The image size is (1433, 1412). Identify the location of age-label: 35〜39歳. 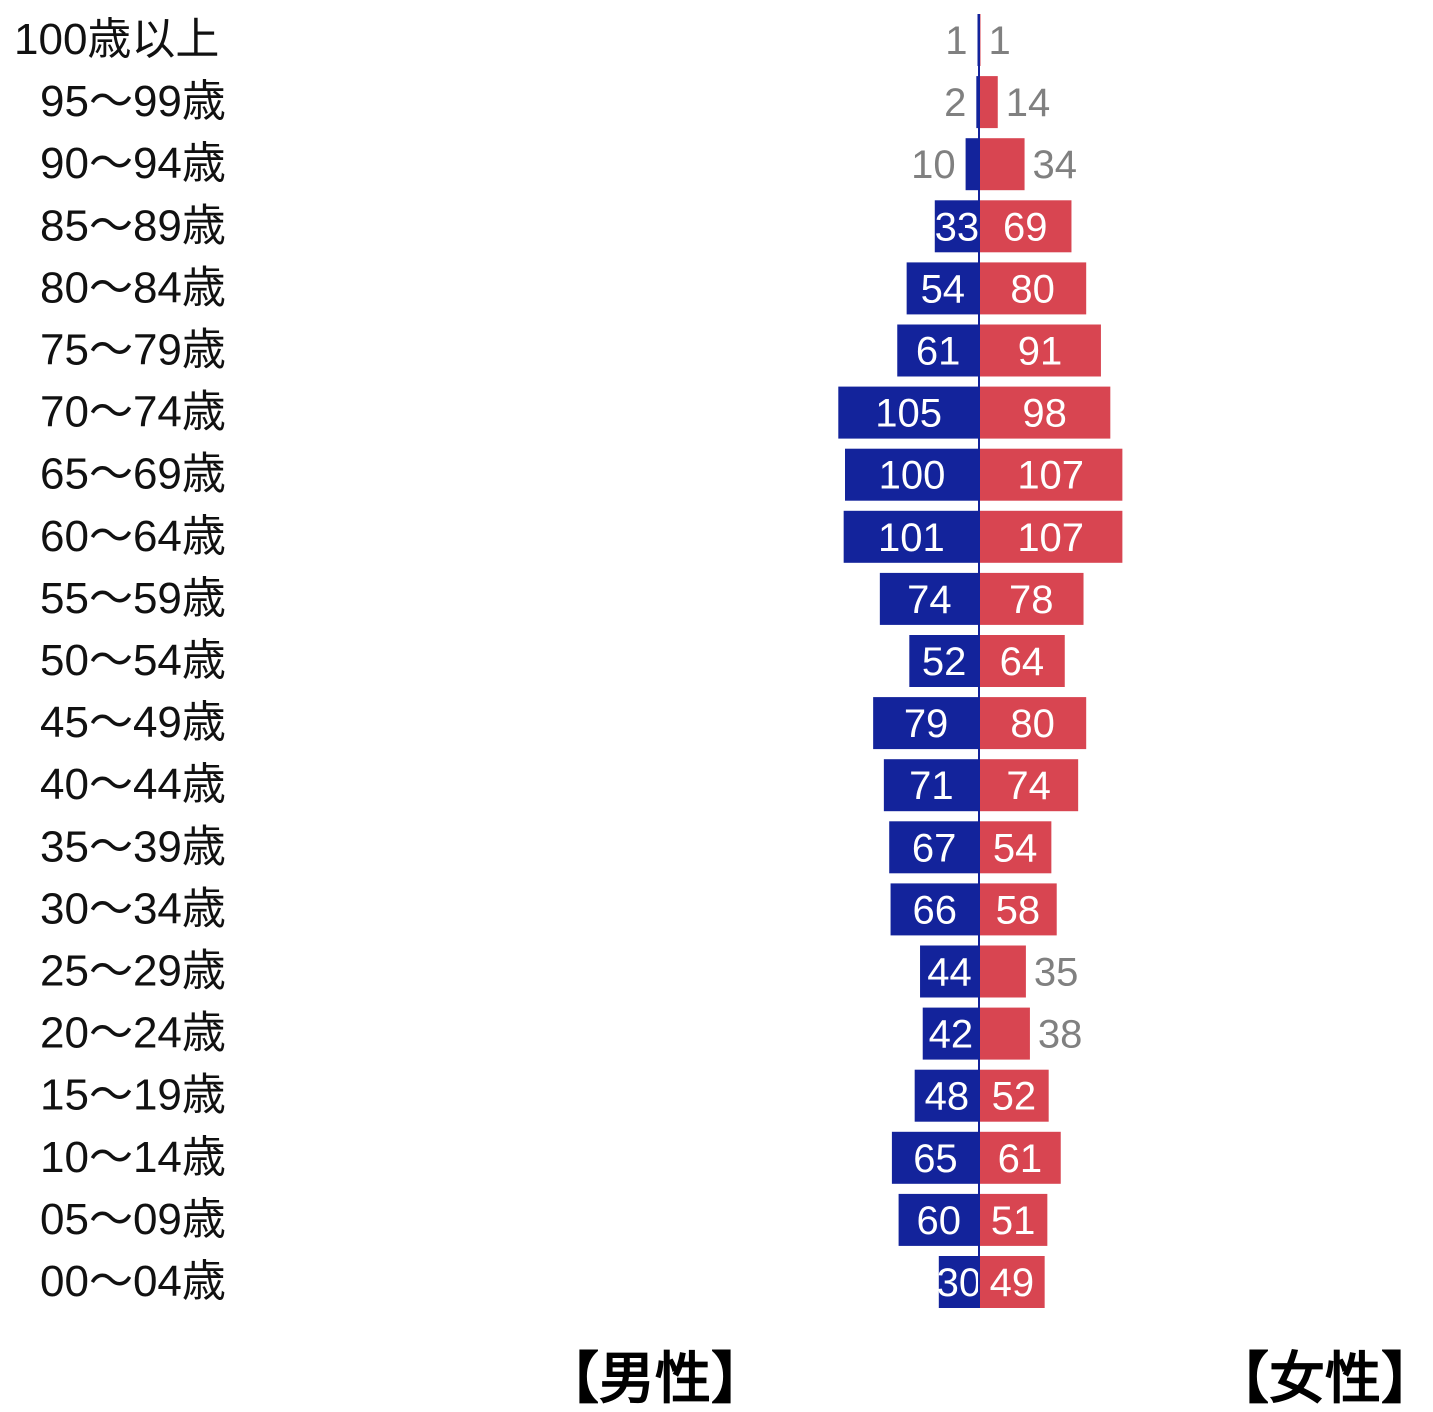
(133, 846).